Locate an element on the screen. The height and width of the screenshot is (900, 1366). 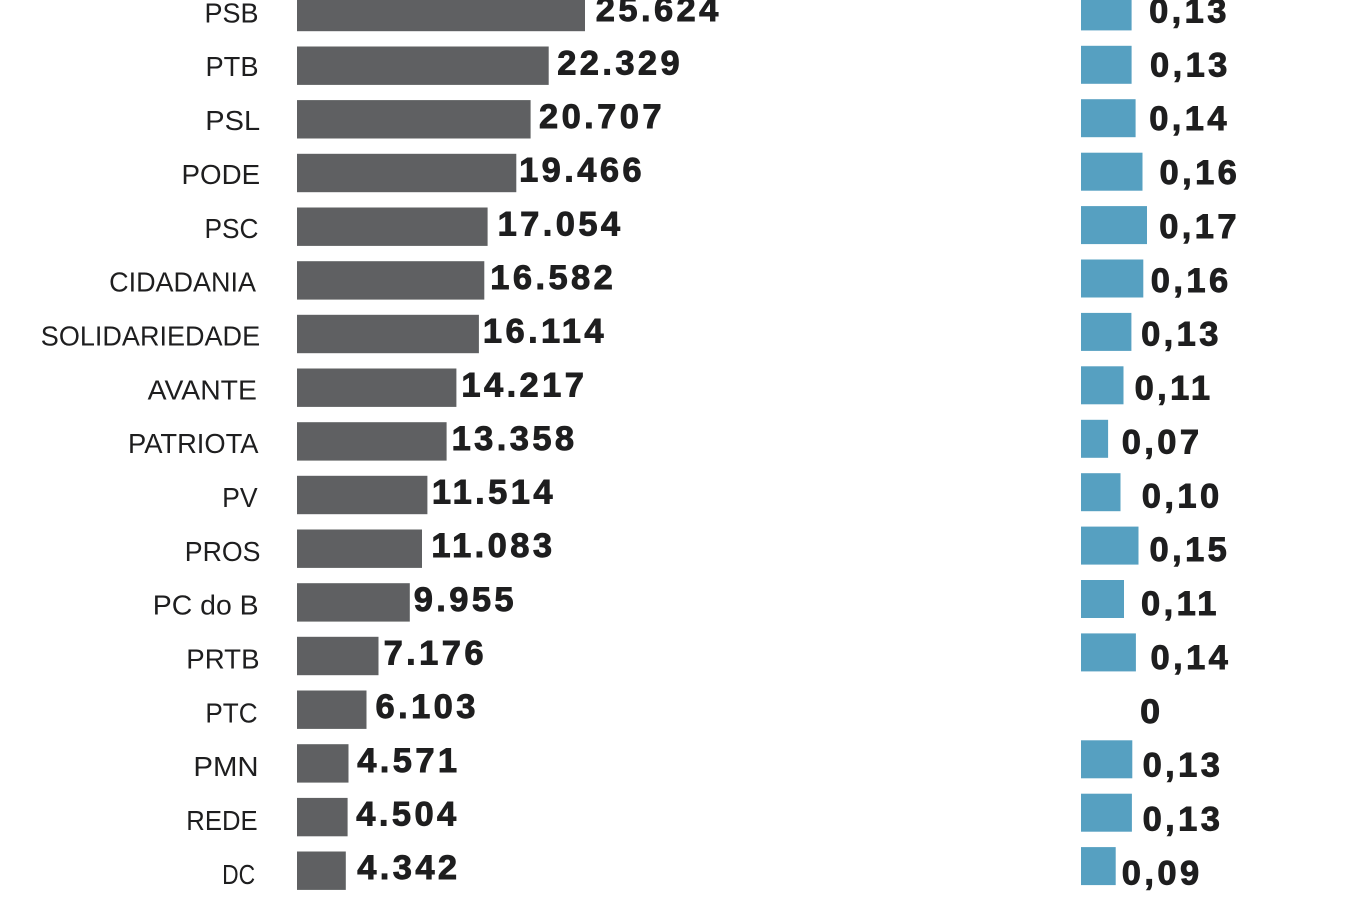
svg-text: PSL is located at coordinates (232, 120).